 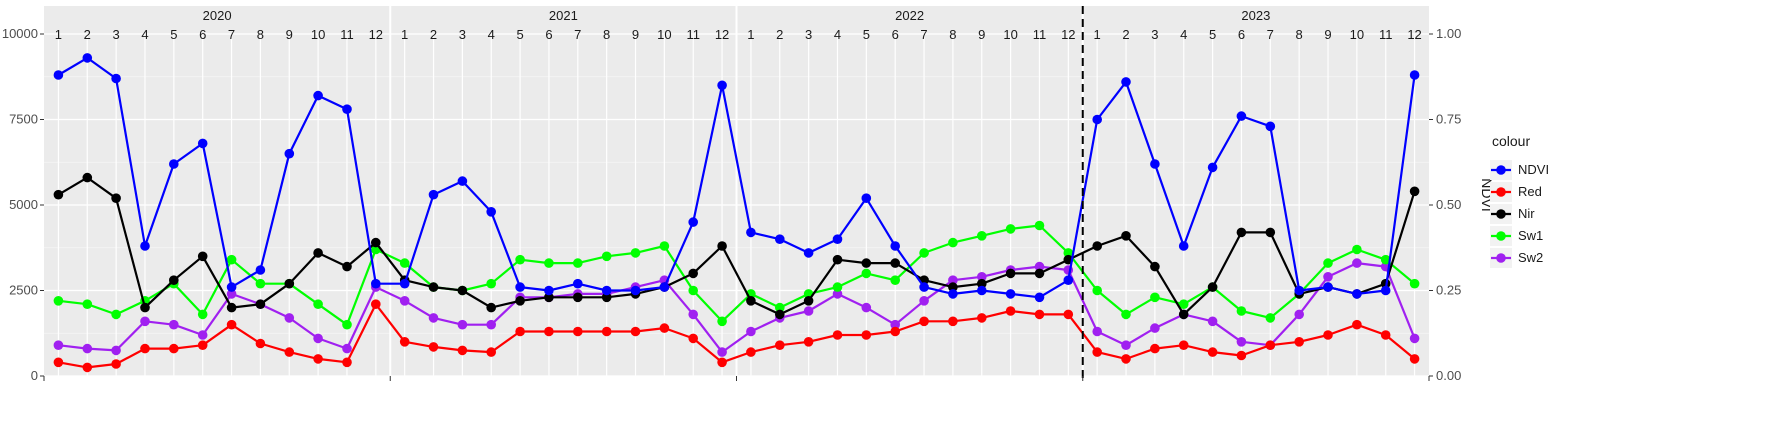 What do you see at coordinates (20, 33) in the screenshot?
I see `y-tick-label: 10000` at bounding box center [20, 33].